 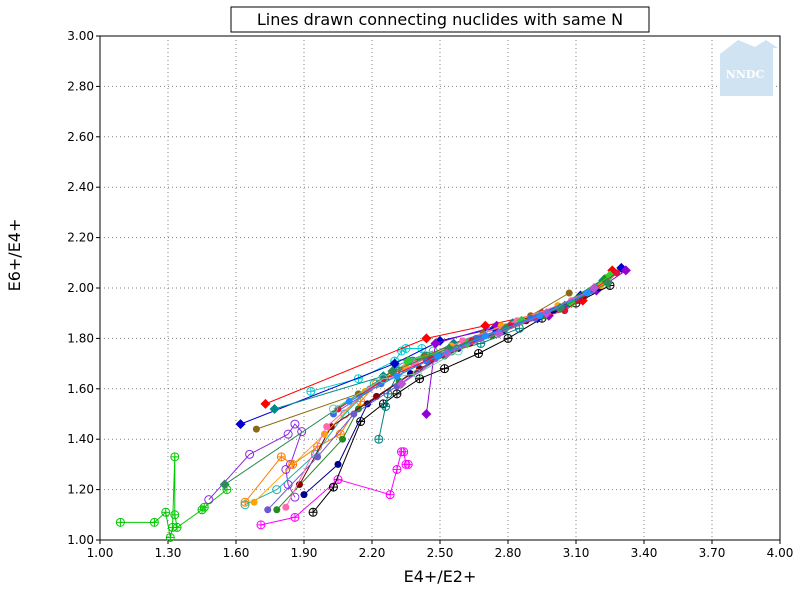 What do you see at coordinates (644, 553) in the screenshot?
I see `x-tick-label: 3.40` at bounding box center [644, 553].